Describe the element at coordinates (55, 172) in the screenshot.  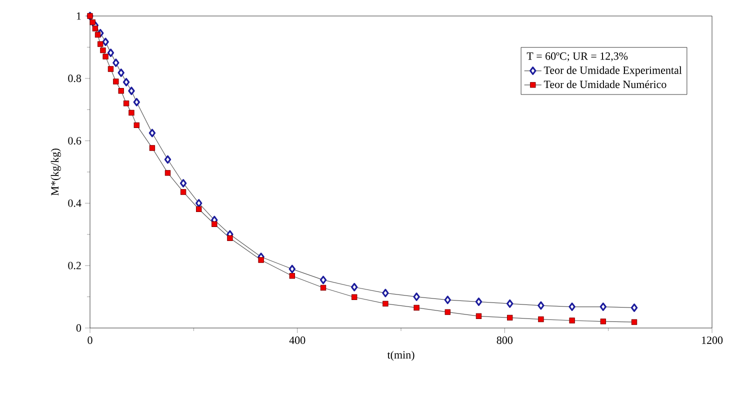
I see `y-axis-title: M*(kg/kg)` at that location.